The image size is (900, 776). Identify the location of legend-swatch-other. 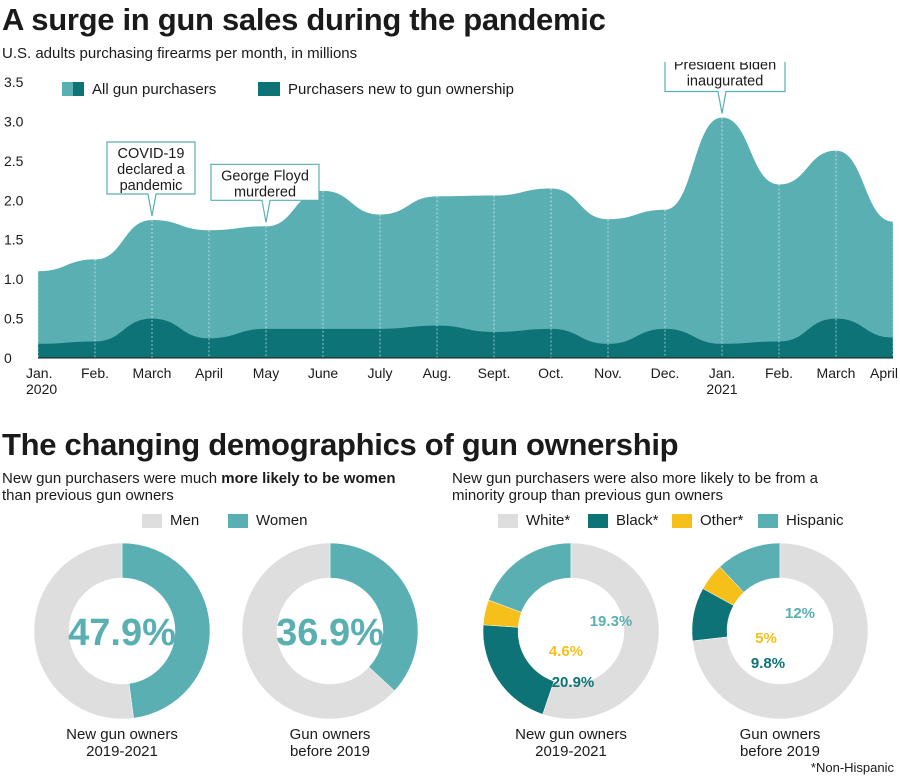
(682, 521).